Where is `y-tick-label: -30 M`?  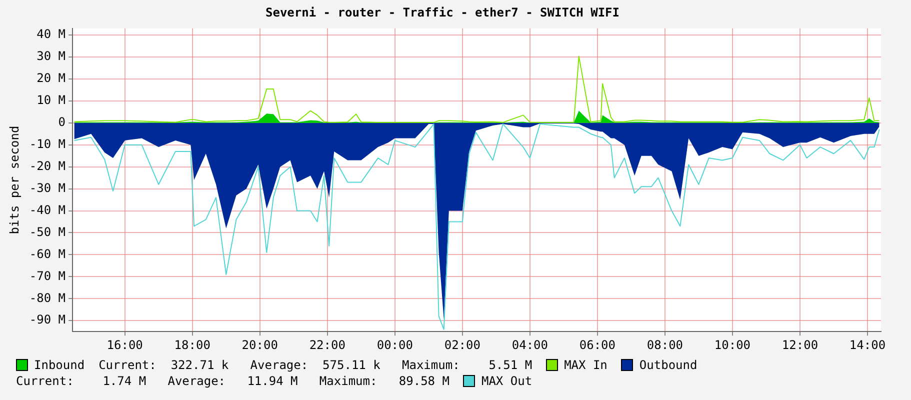 y-tick-label: -30 M is located at coordinates (47, 187).